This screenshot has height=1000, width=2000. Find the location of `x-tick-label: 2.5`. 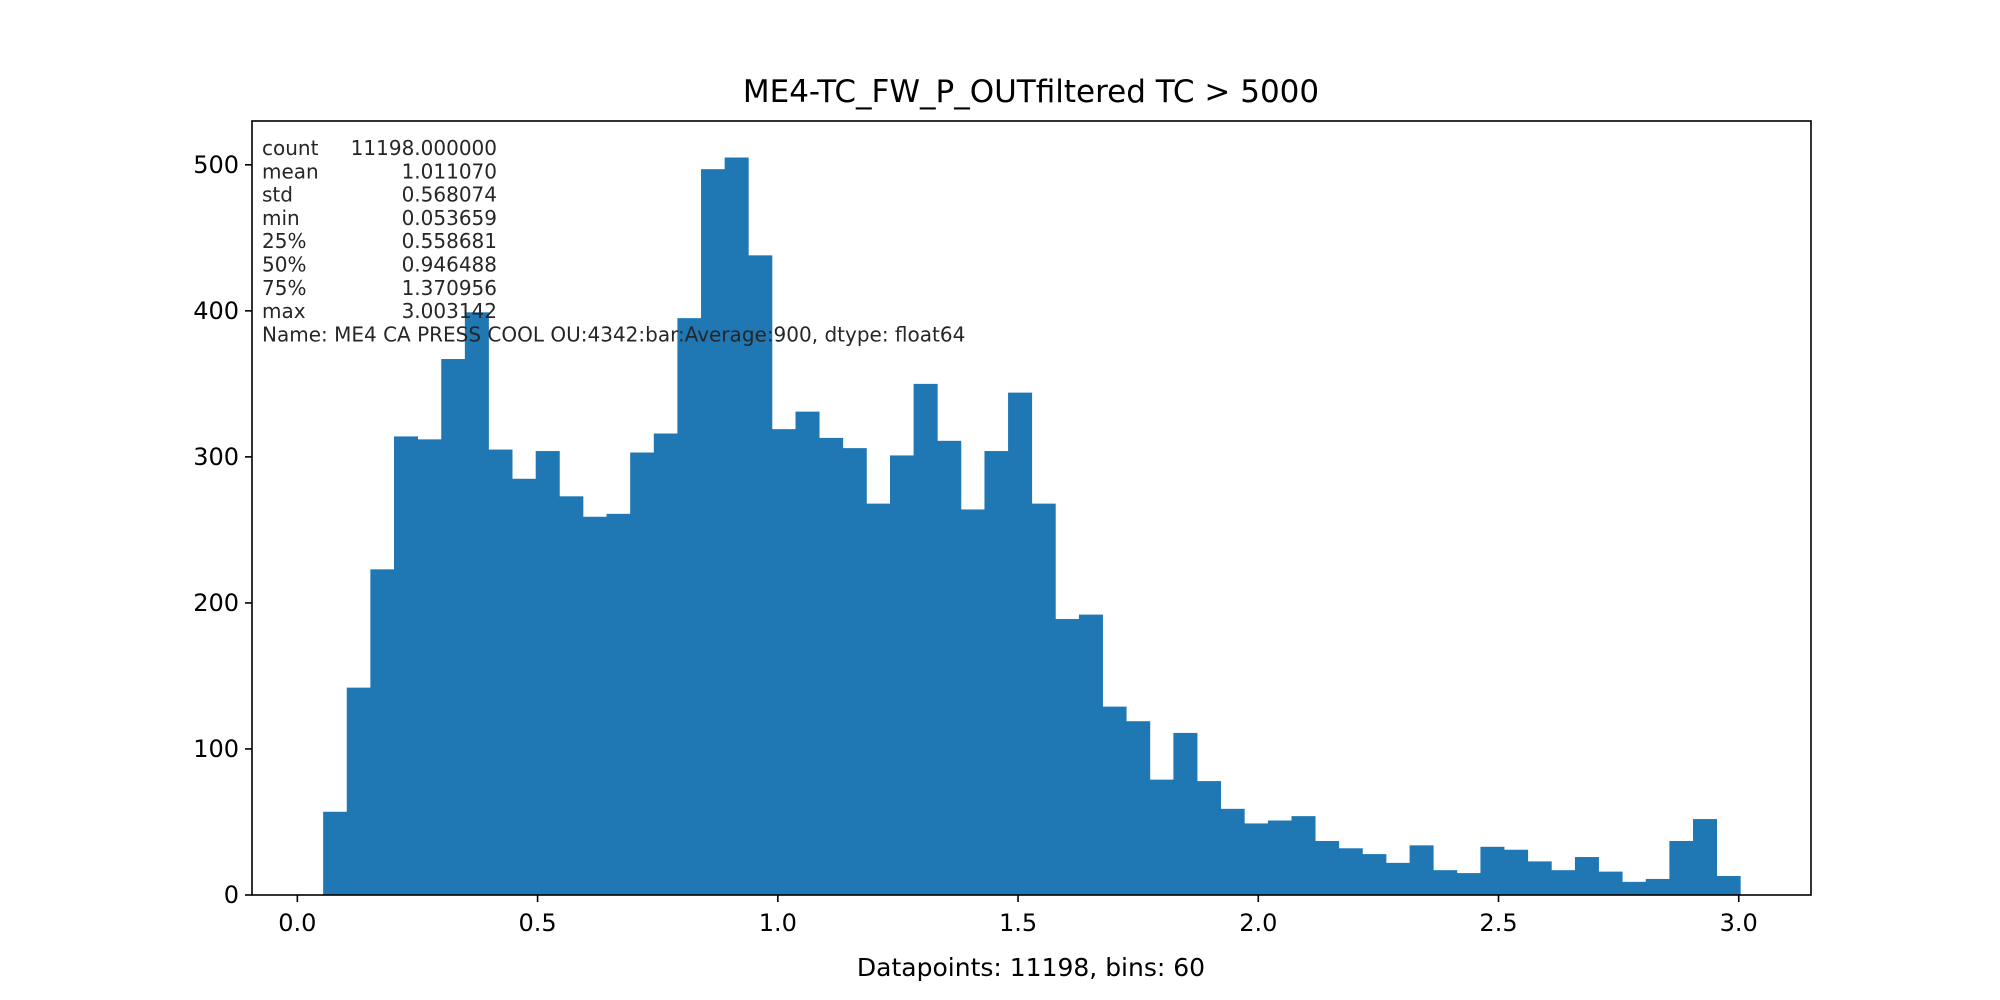

x-tick-label: 2.5 is located at coordinates (1498, 923).